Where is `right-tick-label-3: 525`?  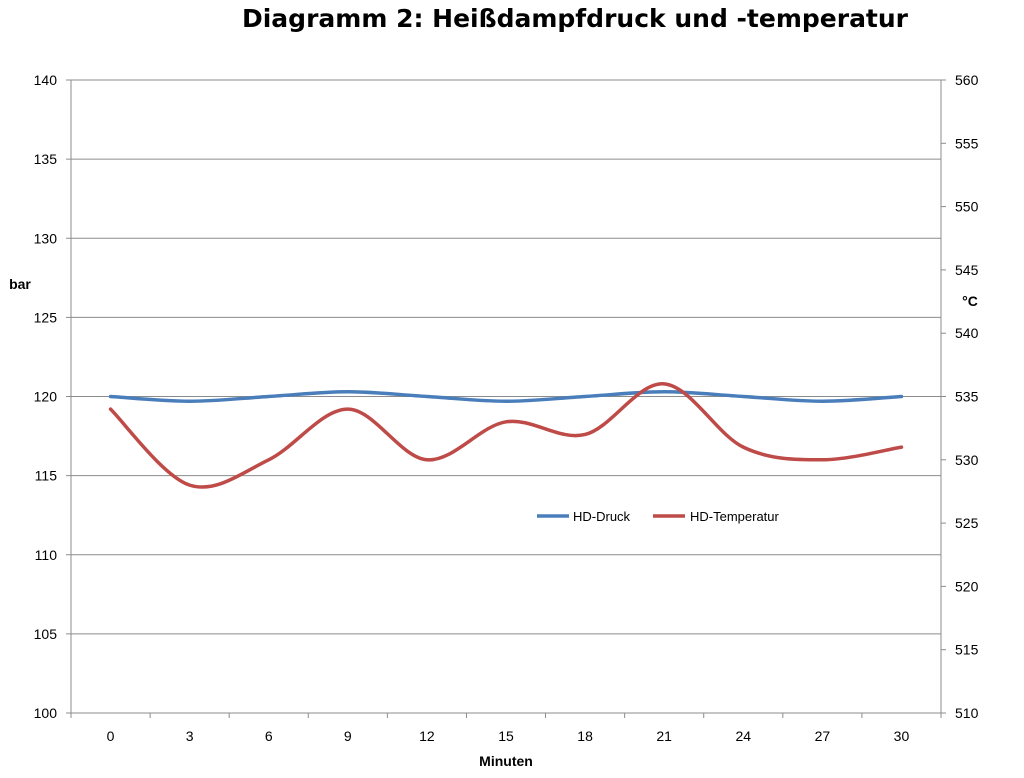
right-tick-label-3: 525 is located at coordinates (967, 523).